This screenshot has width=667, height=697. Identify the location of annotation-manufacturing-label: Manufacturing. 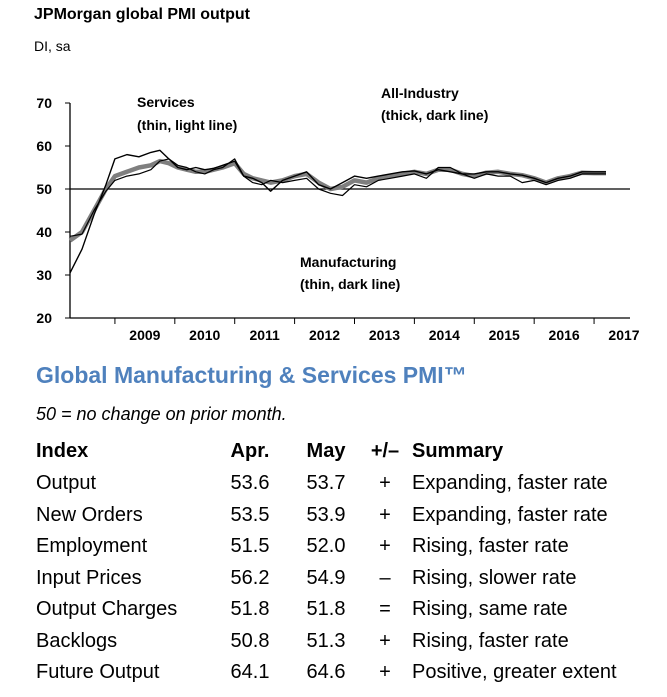
(348, 262).